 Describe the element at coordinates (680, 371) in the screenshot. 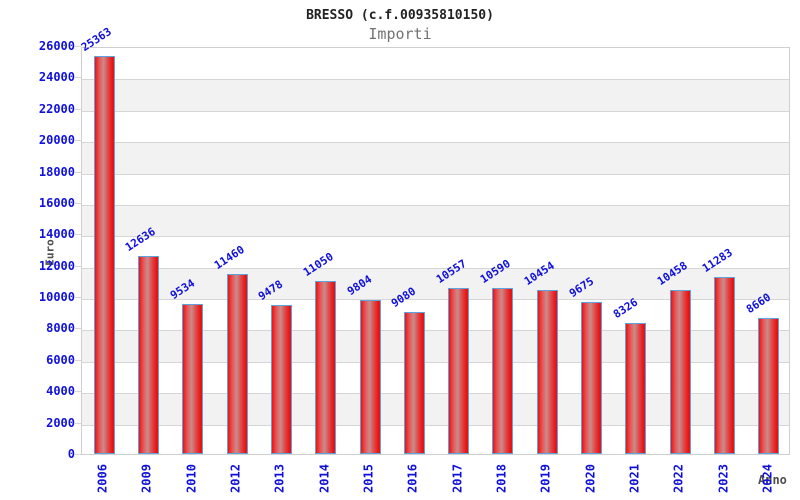

I see `bar-2022` at that location.